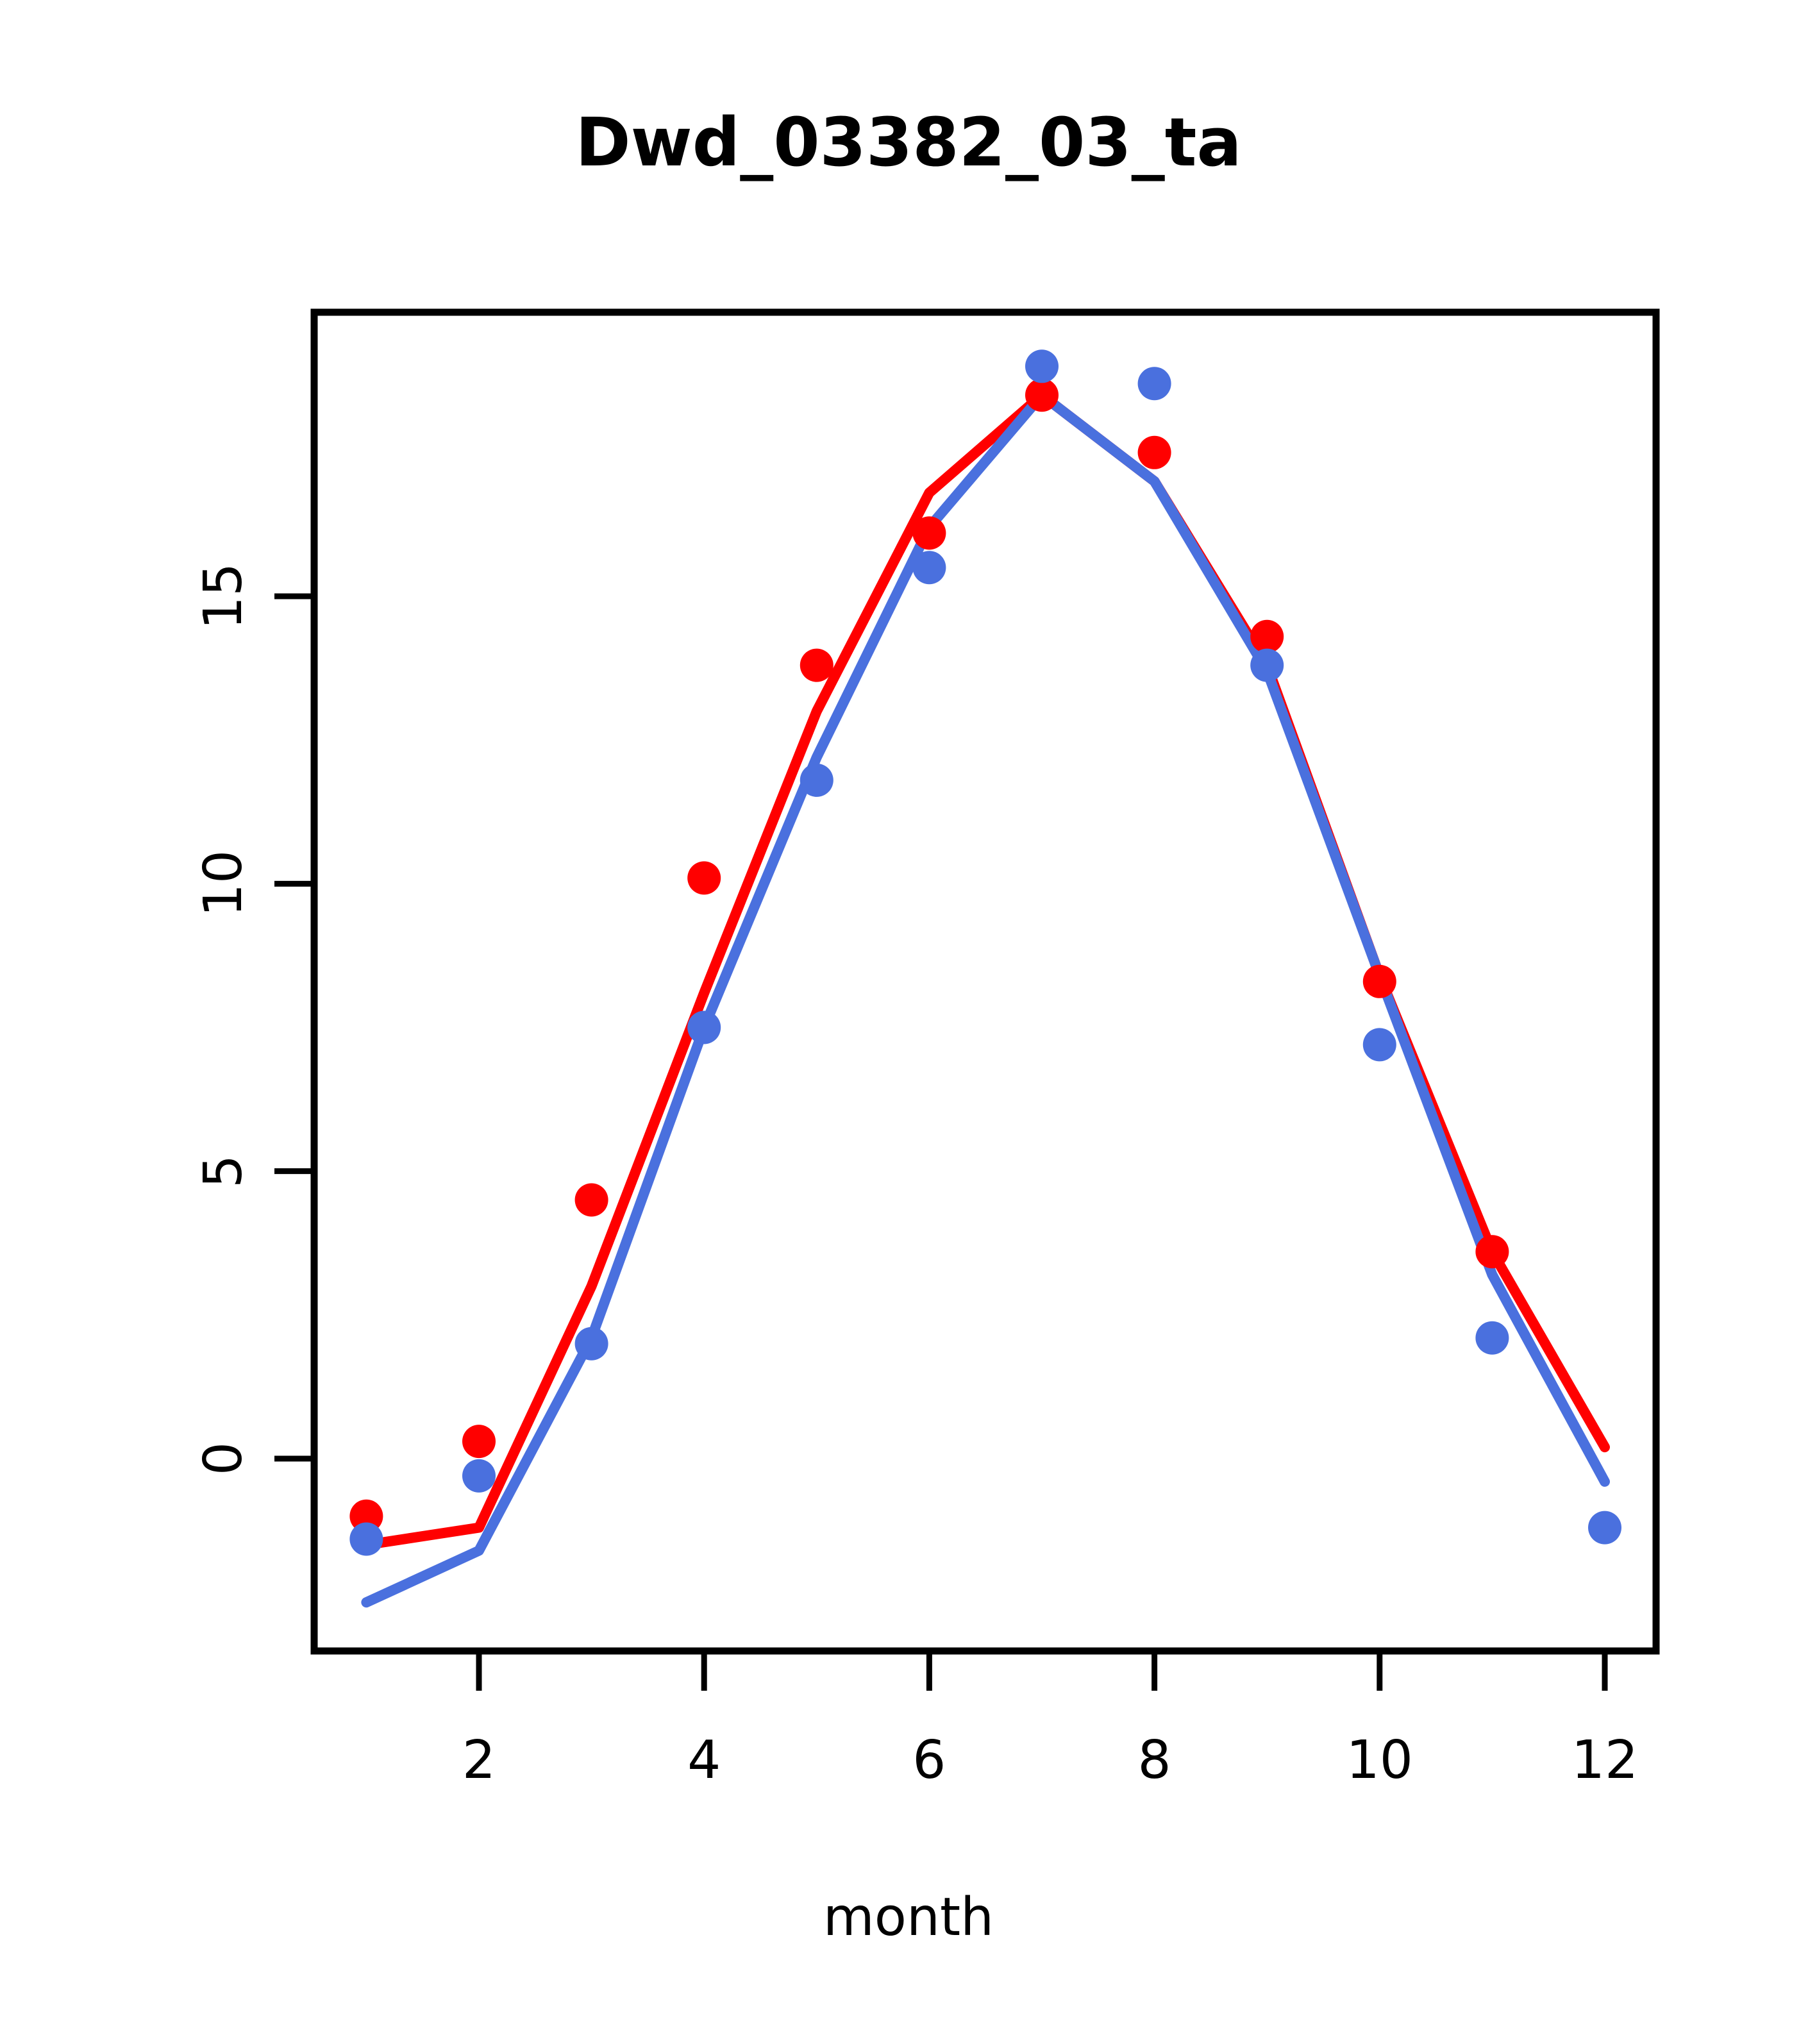 The height and width of the screenshot is (2044, 1817). Describe the element at coordinates (294, 1027) in the screenshot. I see `y-axis-ticks` at that location.